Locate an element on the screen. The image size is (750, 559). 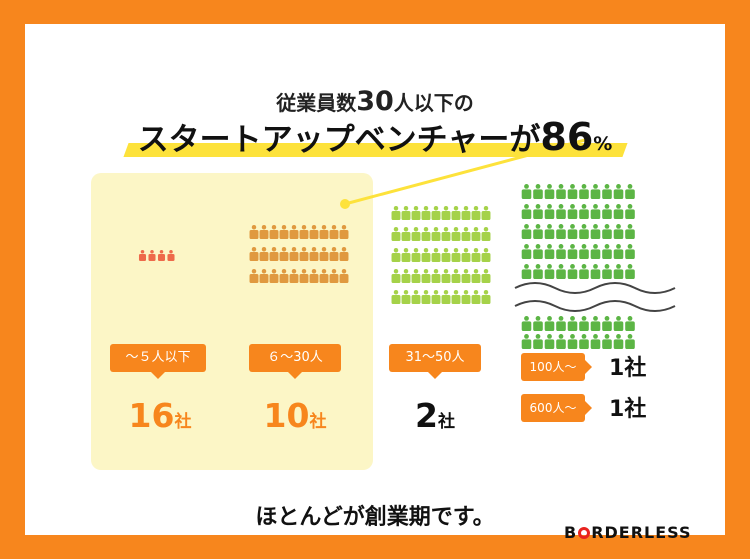
group-count-number-3: 1 is located at coordinates (617, 368).